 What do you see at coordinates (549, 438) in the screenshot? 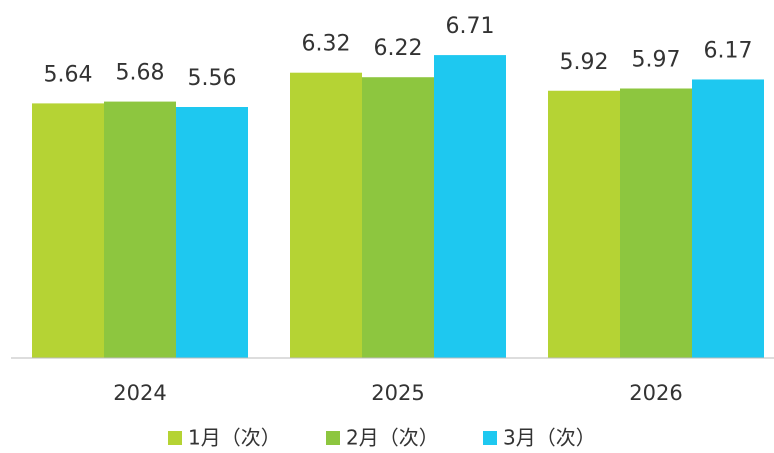
I see `legend-label: 3月（次）` at bounding box center [549, 438].